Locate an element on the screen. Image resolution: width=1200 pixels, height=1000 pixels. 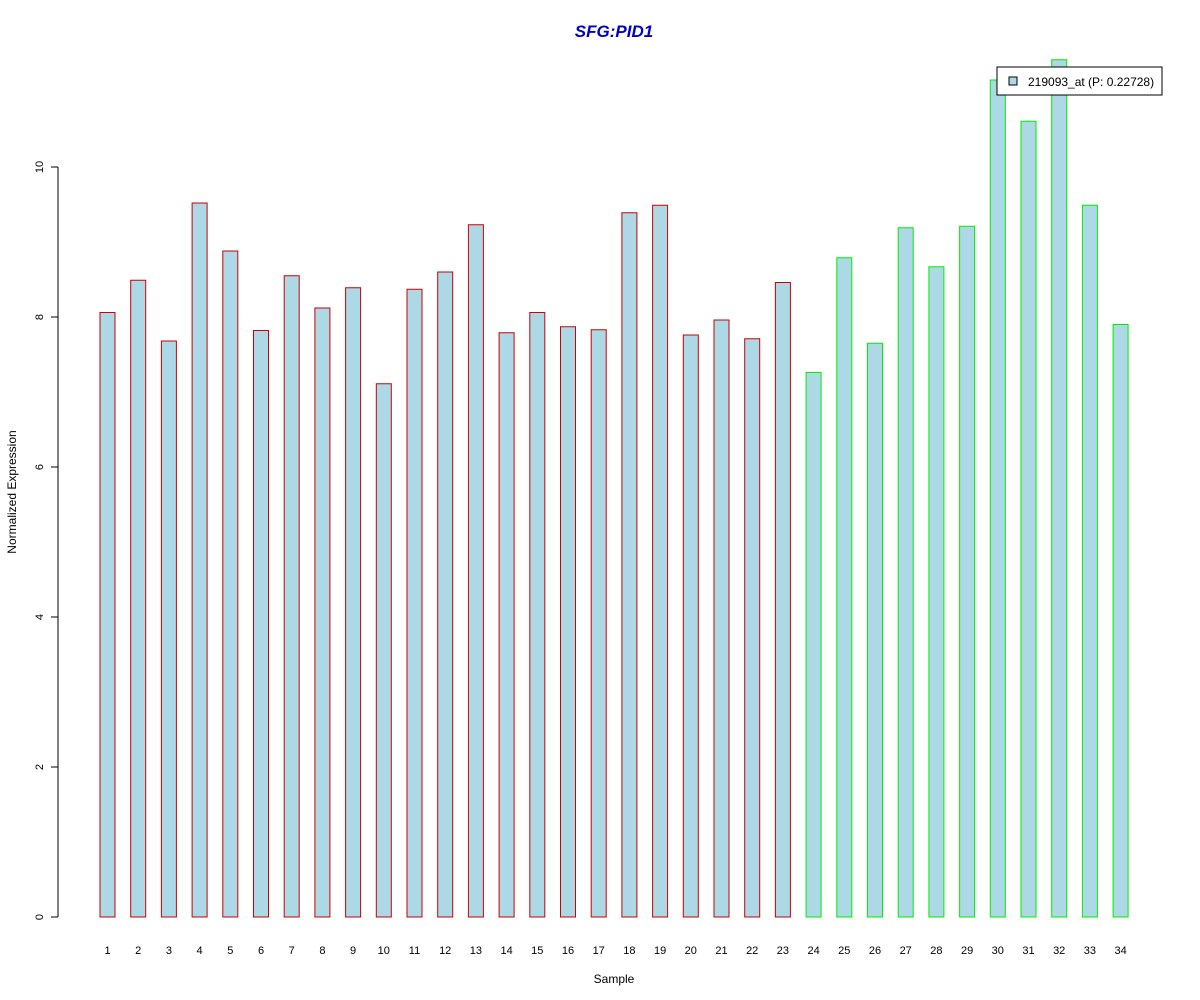
y-tick-label: 6 is located at coordinates (40, 467).